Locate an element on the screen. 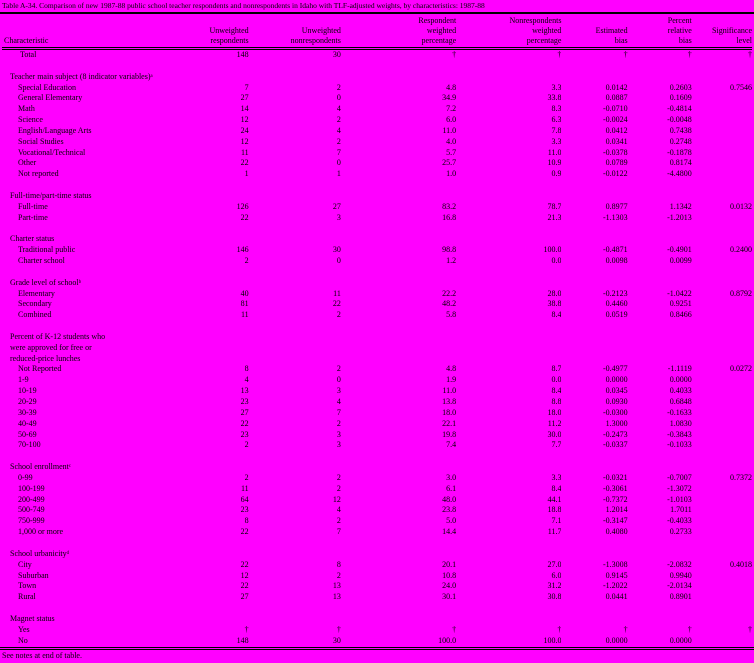 The width and height of the screenshot is (754, 663). cell-value: 0.0412 is located at coordinates (616, 130).